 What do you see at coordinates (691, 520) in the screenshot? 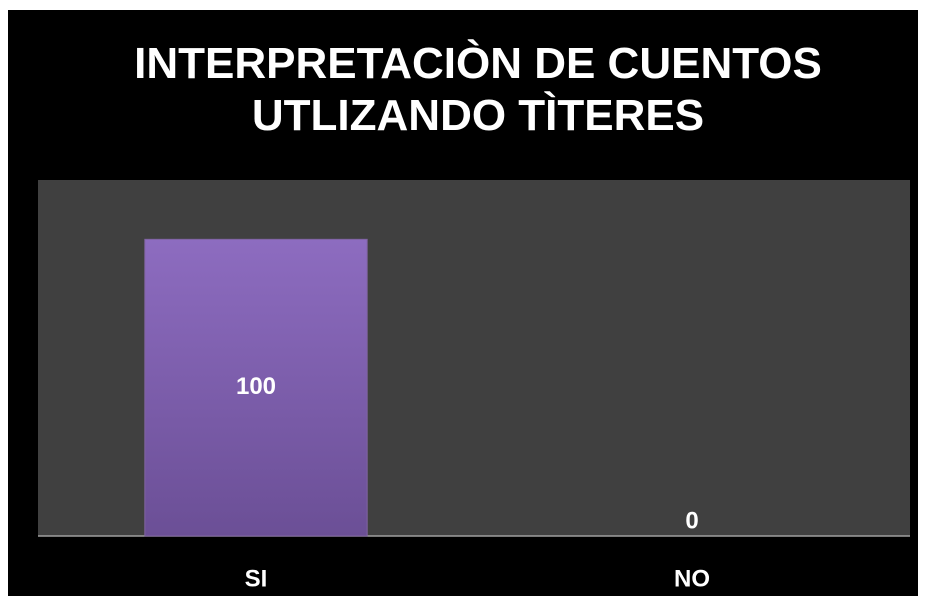
I see `data-label: 0` at bounding box center [691, 520].